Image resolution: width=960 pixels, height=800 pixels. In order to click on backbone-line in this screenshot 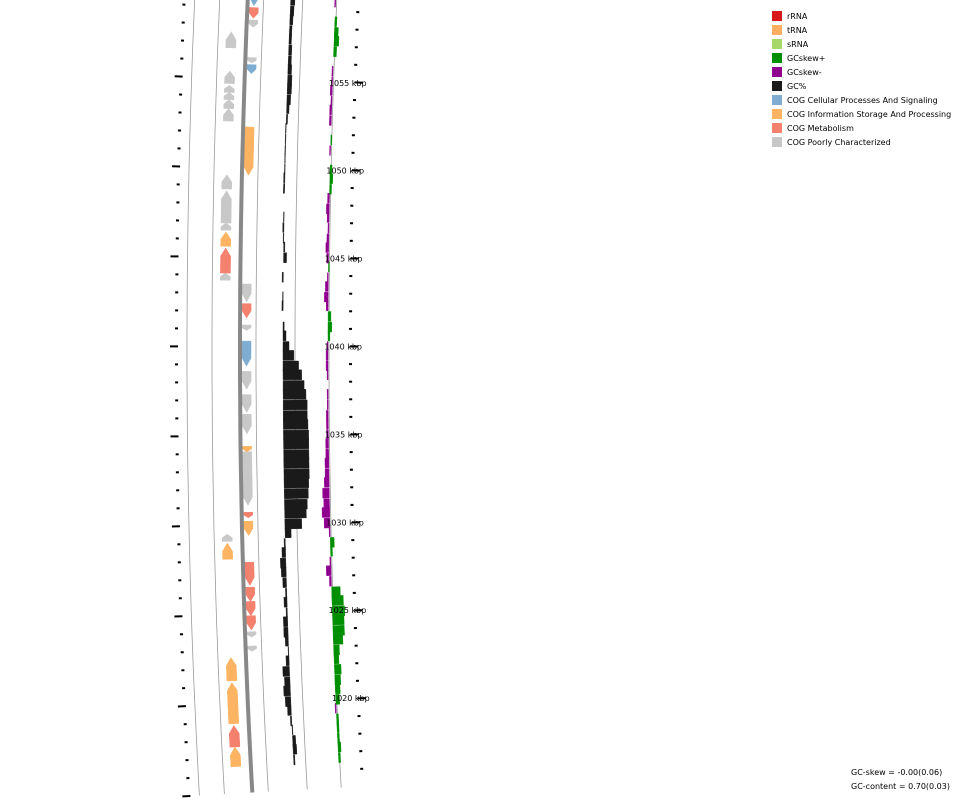, I will do `click(246, 396)`.